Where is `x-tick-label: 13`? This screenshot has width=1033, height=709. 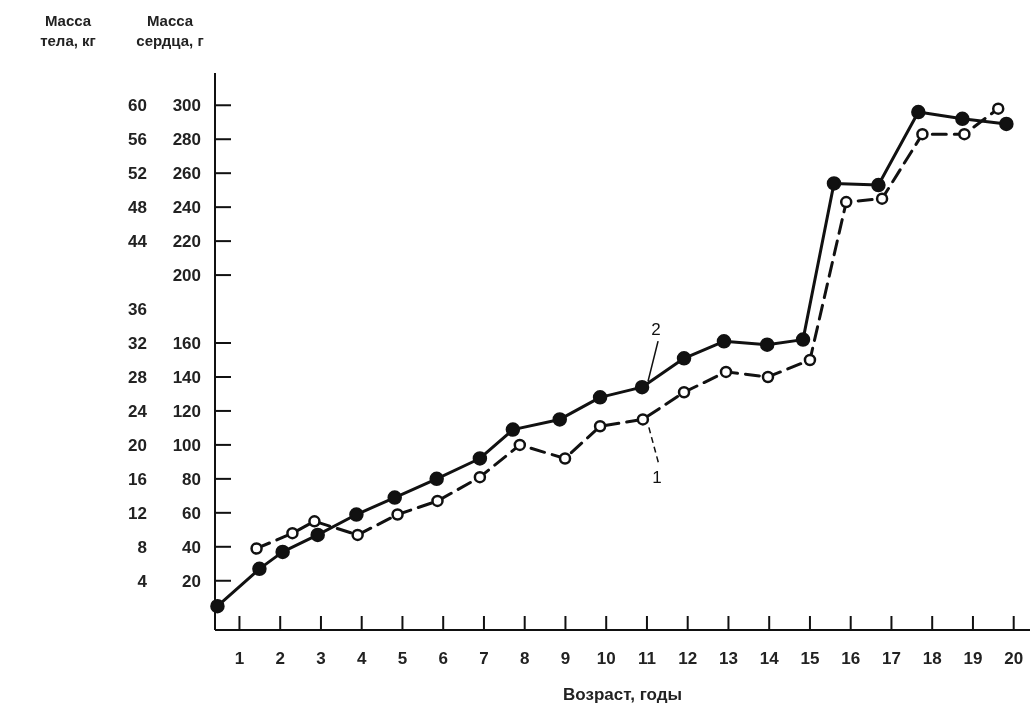 x-tick-label: 13 is located at coordinates (728, 658).